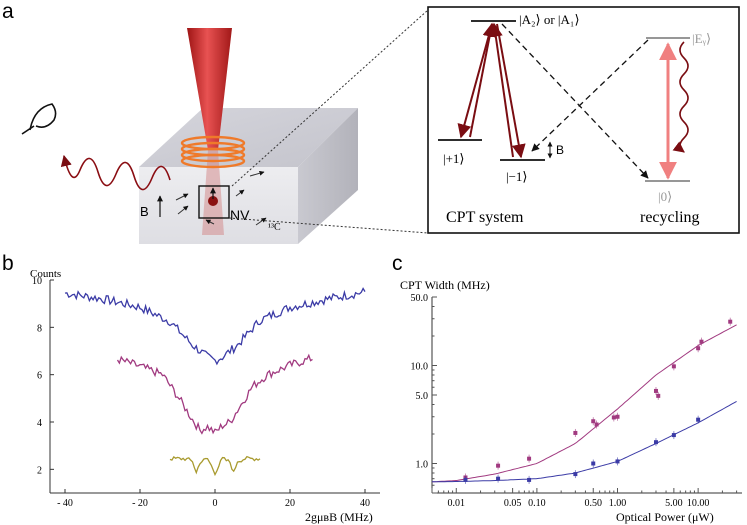 The height and width of the screenshot is (525, 747). I want to click on diamond-top-face, so click(248, 137).